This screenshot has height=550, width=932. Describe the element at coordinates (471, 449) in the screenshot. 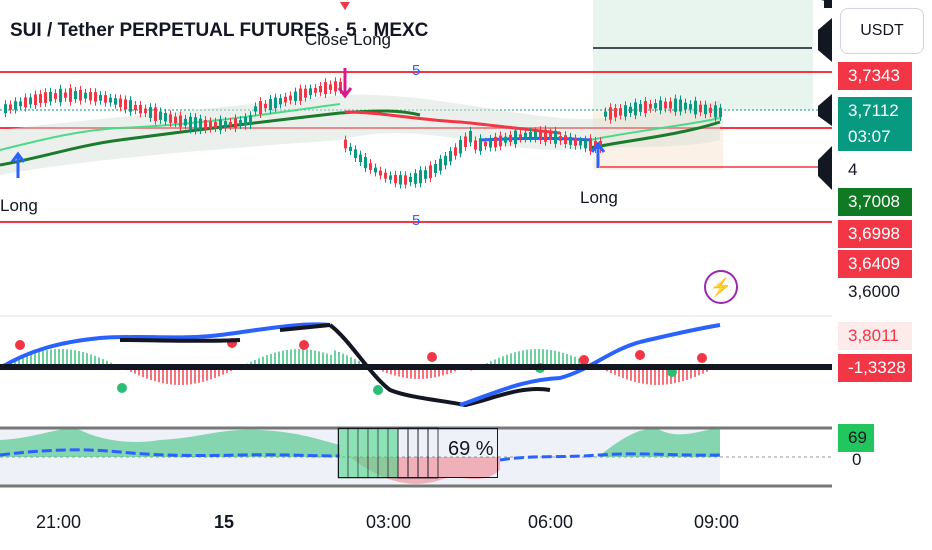

I see `percent-text: 69 %` at that location.